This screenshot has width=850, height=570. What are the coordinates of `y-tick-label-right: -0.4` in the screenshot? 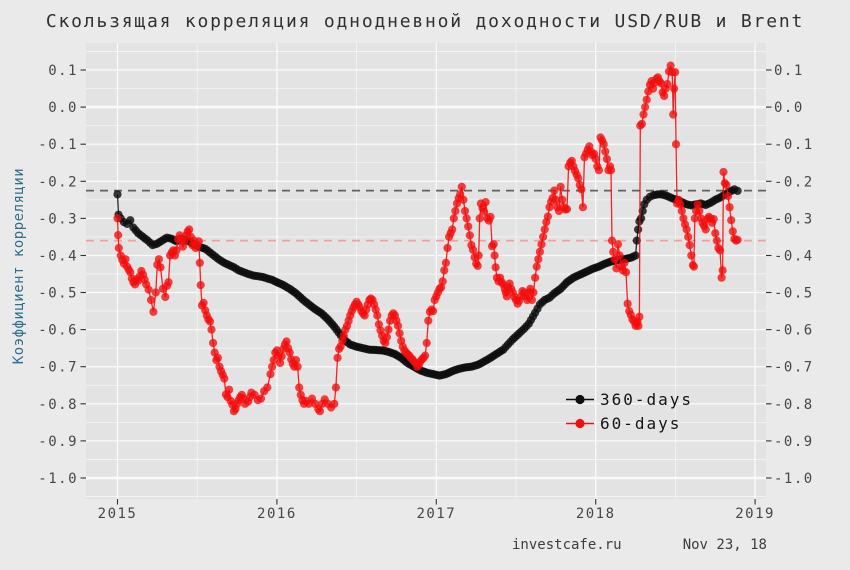 It's located at (794, 257).